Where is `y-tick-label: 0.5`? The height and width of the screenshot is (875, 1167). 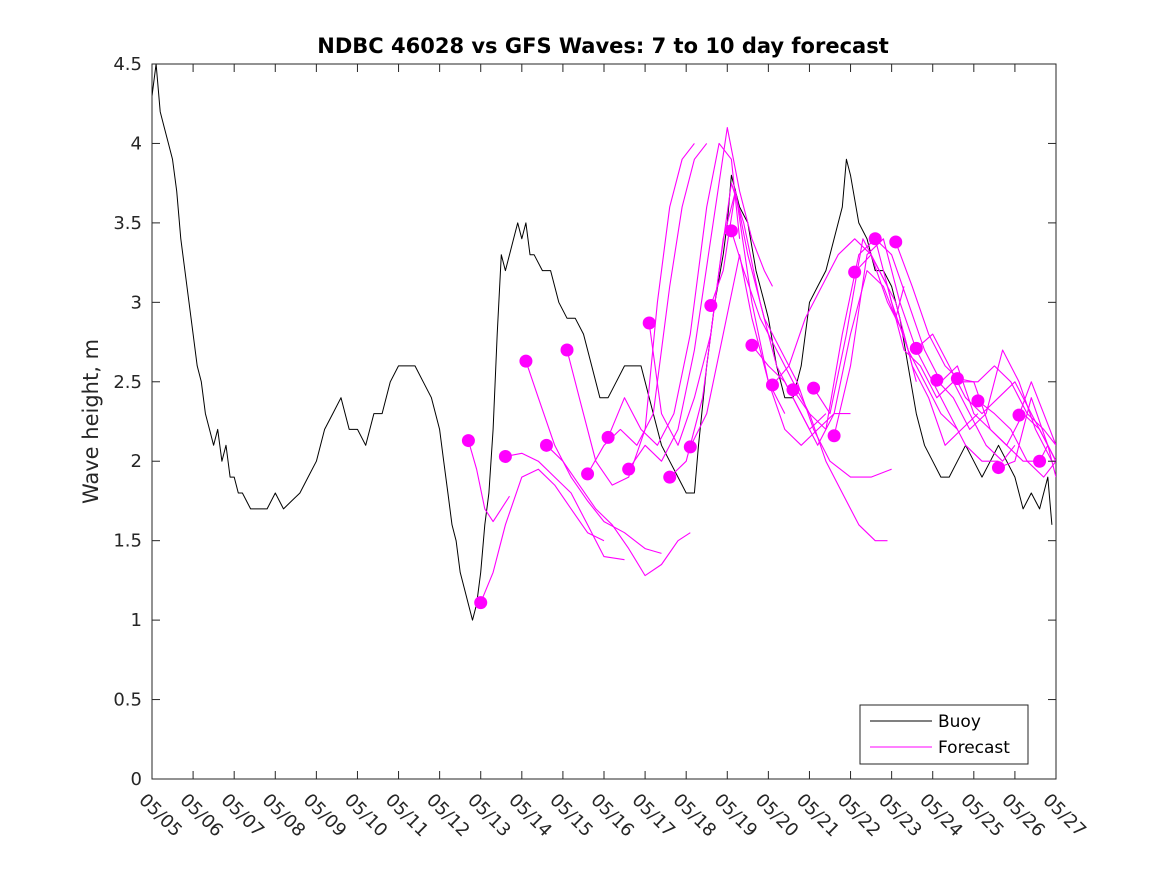
y-tick-label: 0.5 is located at coordinates (127, 700).